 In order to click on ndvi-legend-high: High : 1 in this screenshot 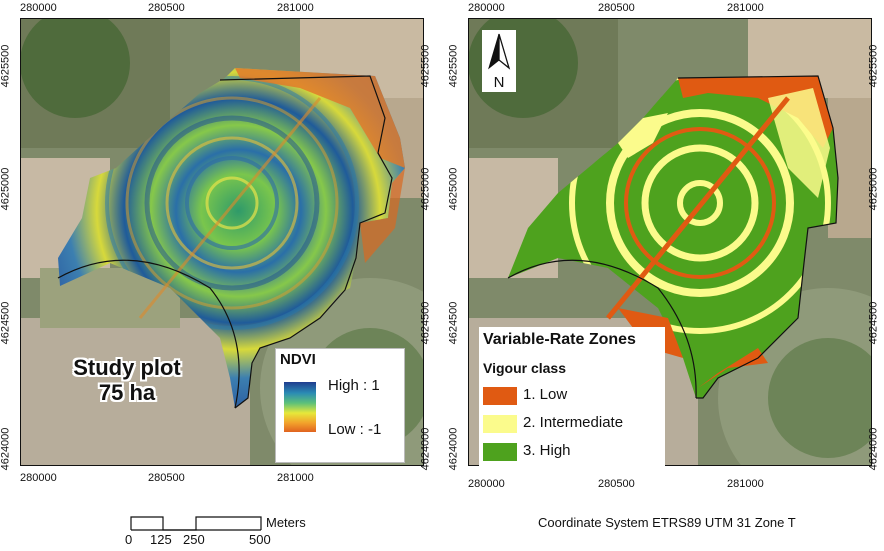, I will do `click(354, 385)`.